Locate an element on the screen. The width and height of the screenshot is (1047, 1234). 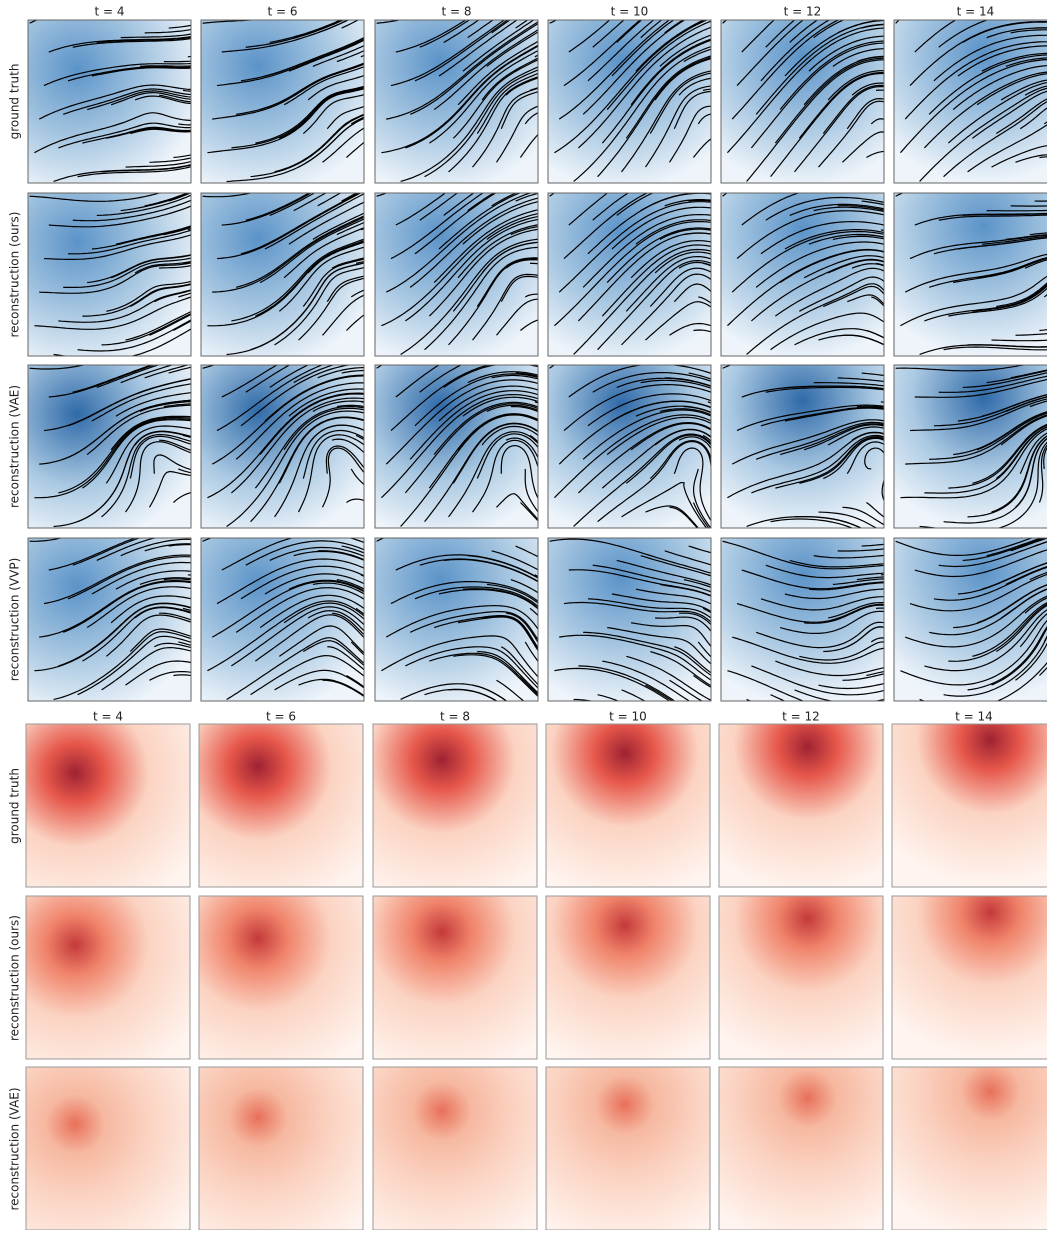
row-label: reconstruction (VVP) is located at coordinates (15, 620).